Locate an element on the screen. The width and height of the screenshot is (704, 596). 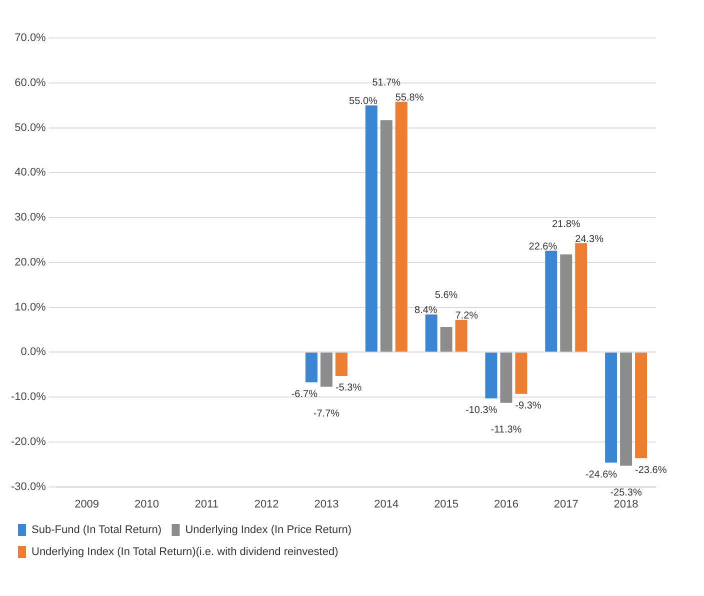
y-tick-label: -30.0% is located at coordinates (28, 486).